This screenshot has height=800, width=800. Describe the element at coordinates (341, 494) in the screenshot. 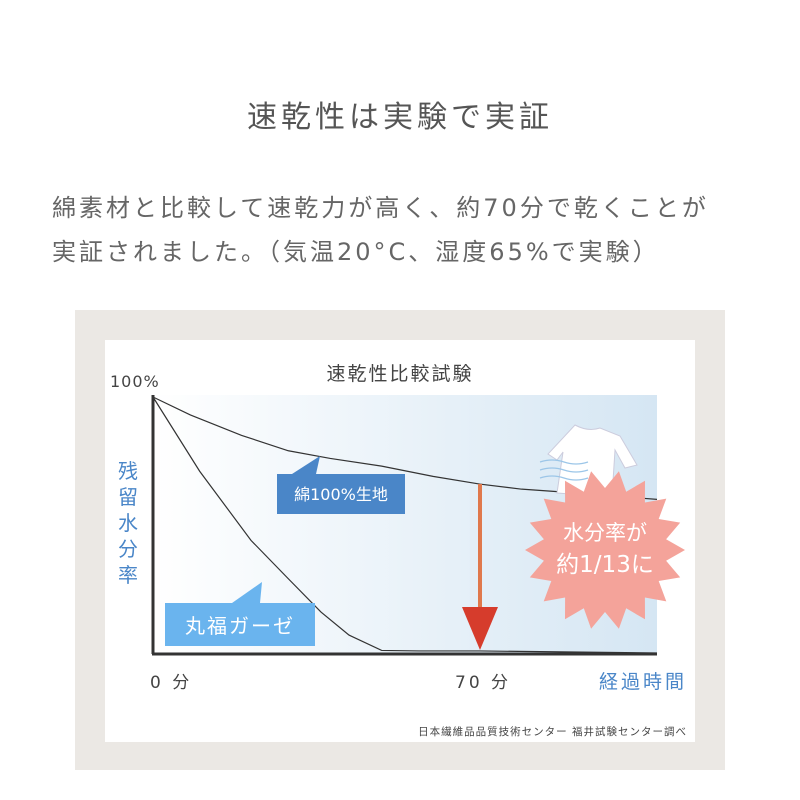

I see `cotton-label-text: 綿100%生地` at that location.